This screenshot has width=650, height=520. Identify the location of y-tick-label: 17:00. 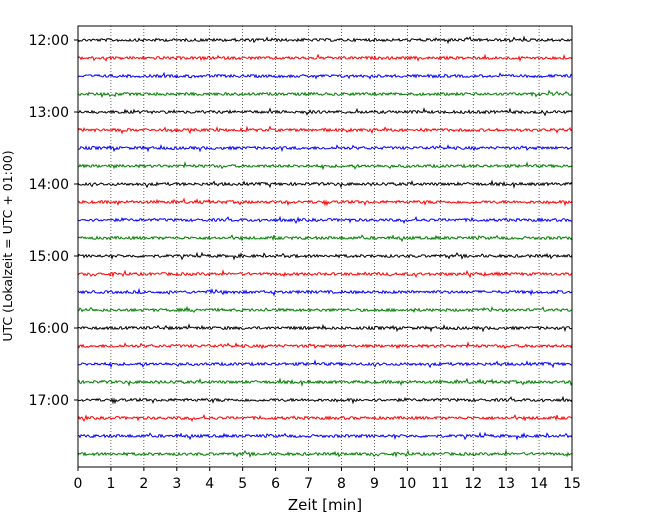
(49, 401).